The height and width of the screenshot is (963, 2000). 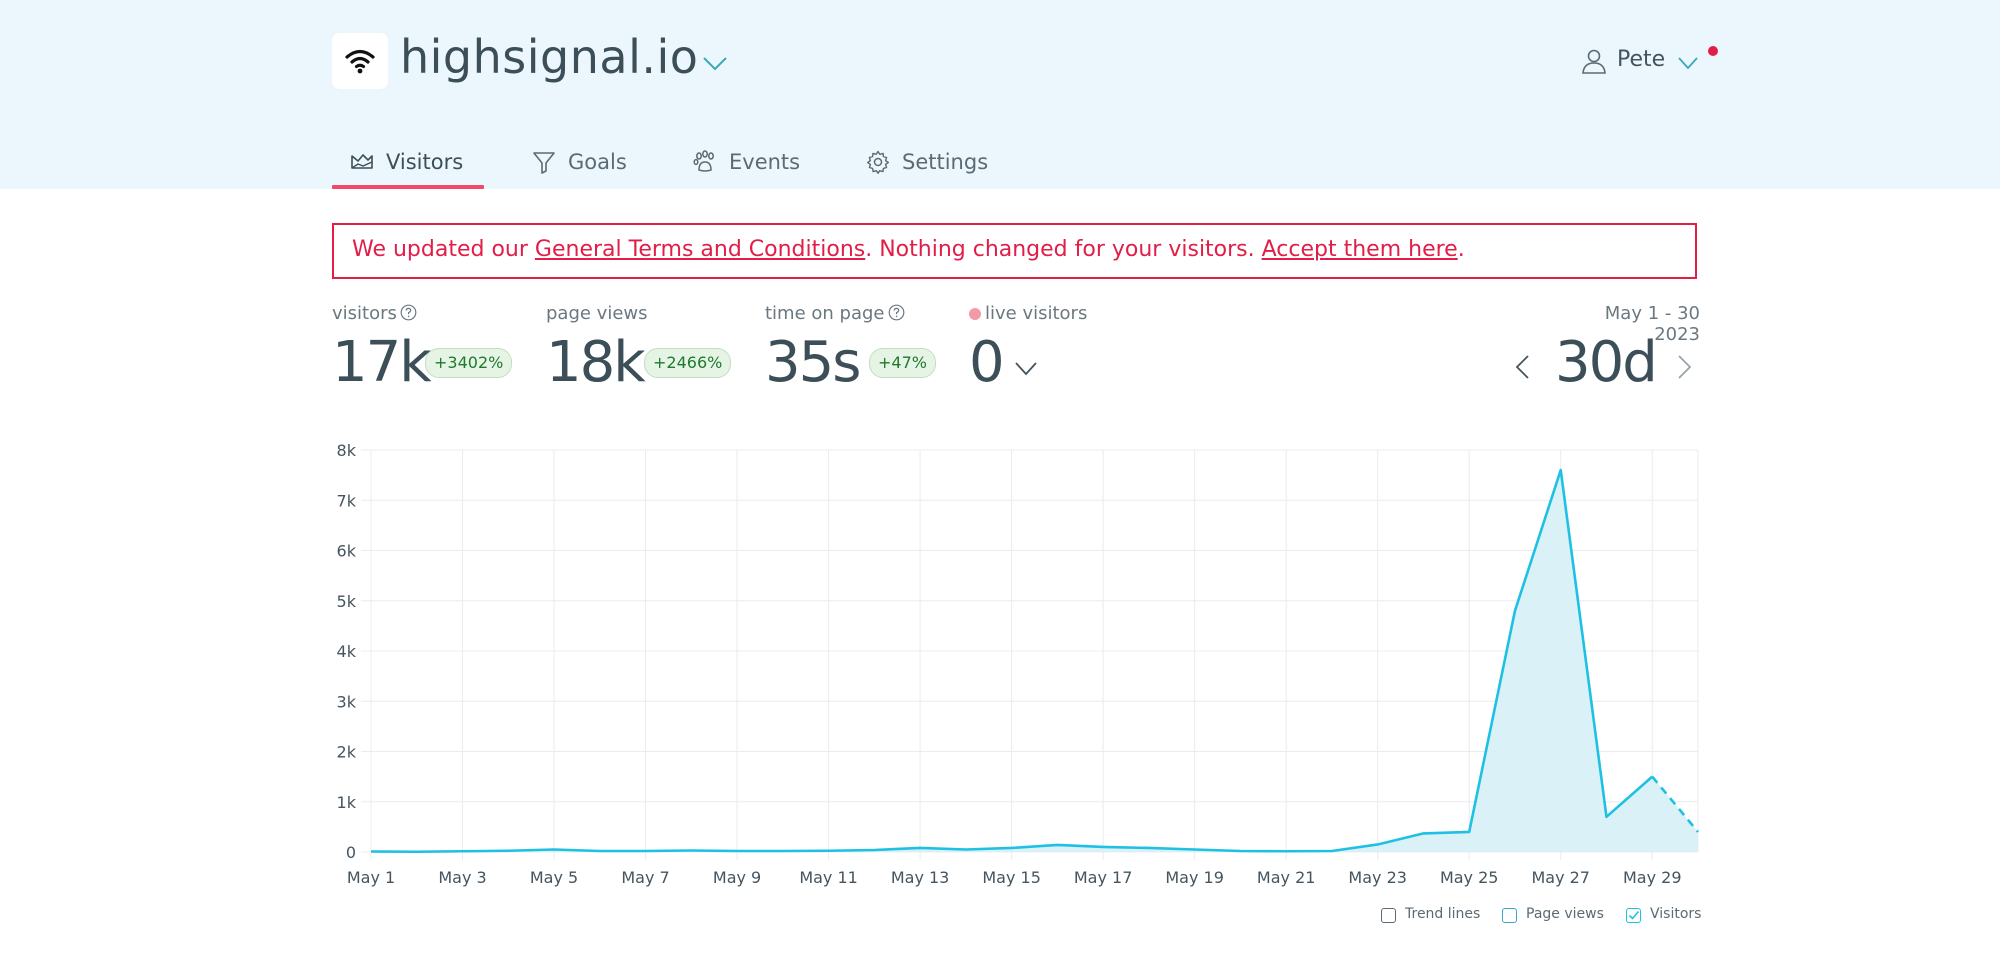 I want to click on check-icon, so click(x=1634, y=915).